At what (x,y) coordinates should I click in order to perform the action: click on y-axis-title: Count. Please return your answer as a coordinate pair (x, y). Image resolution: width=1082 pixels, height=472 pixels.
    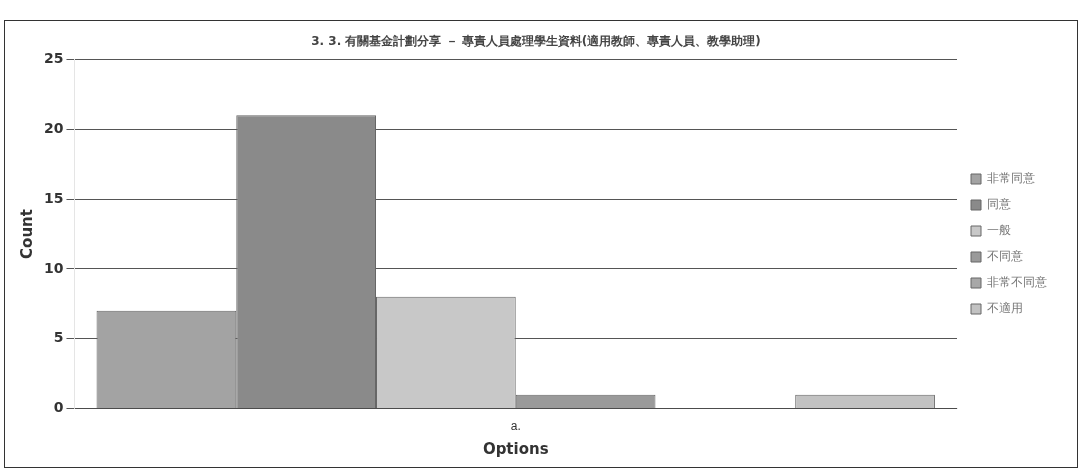
    Looking at the image, I should click on (26, 234).